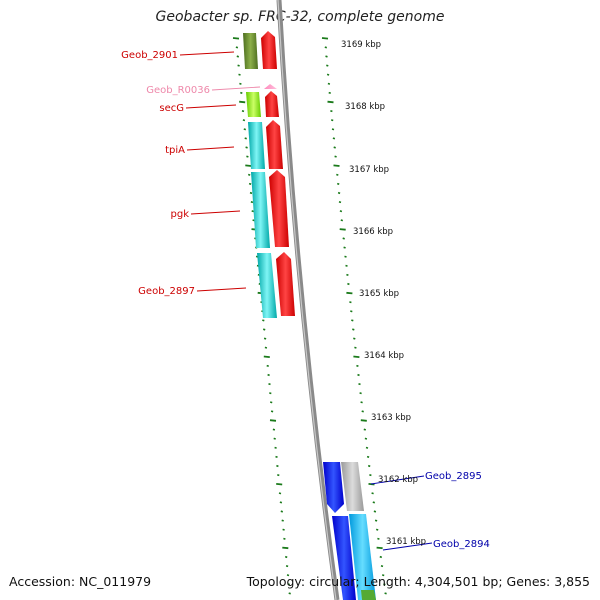  I want to click on genome-backbone, so click(308, 300).